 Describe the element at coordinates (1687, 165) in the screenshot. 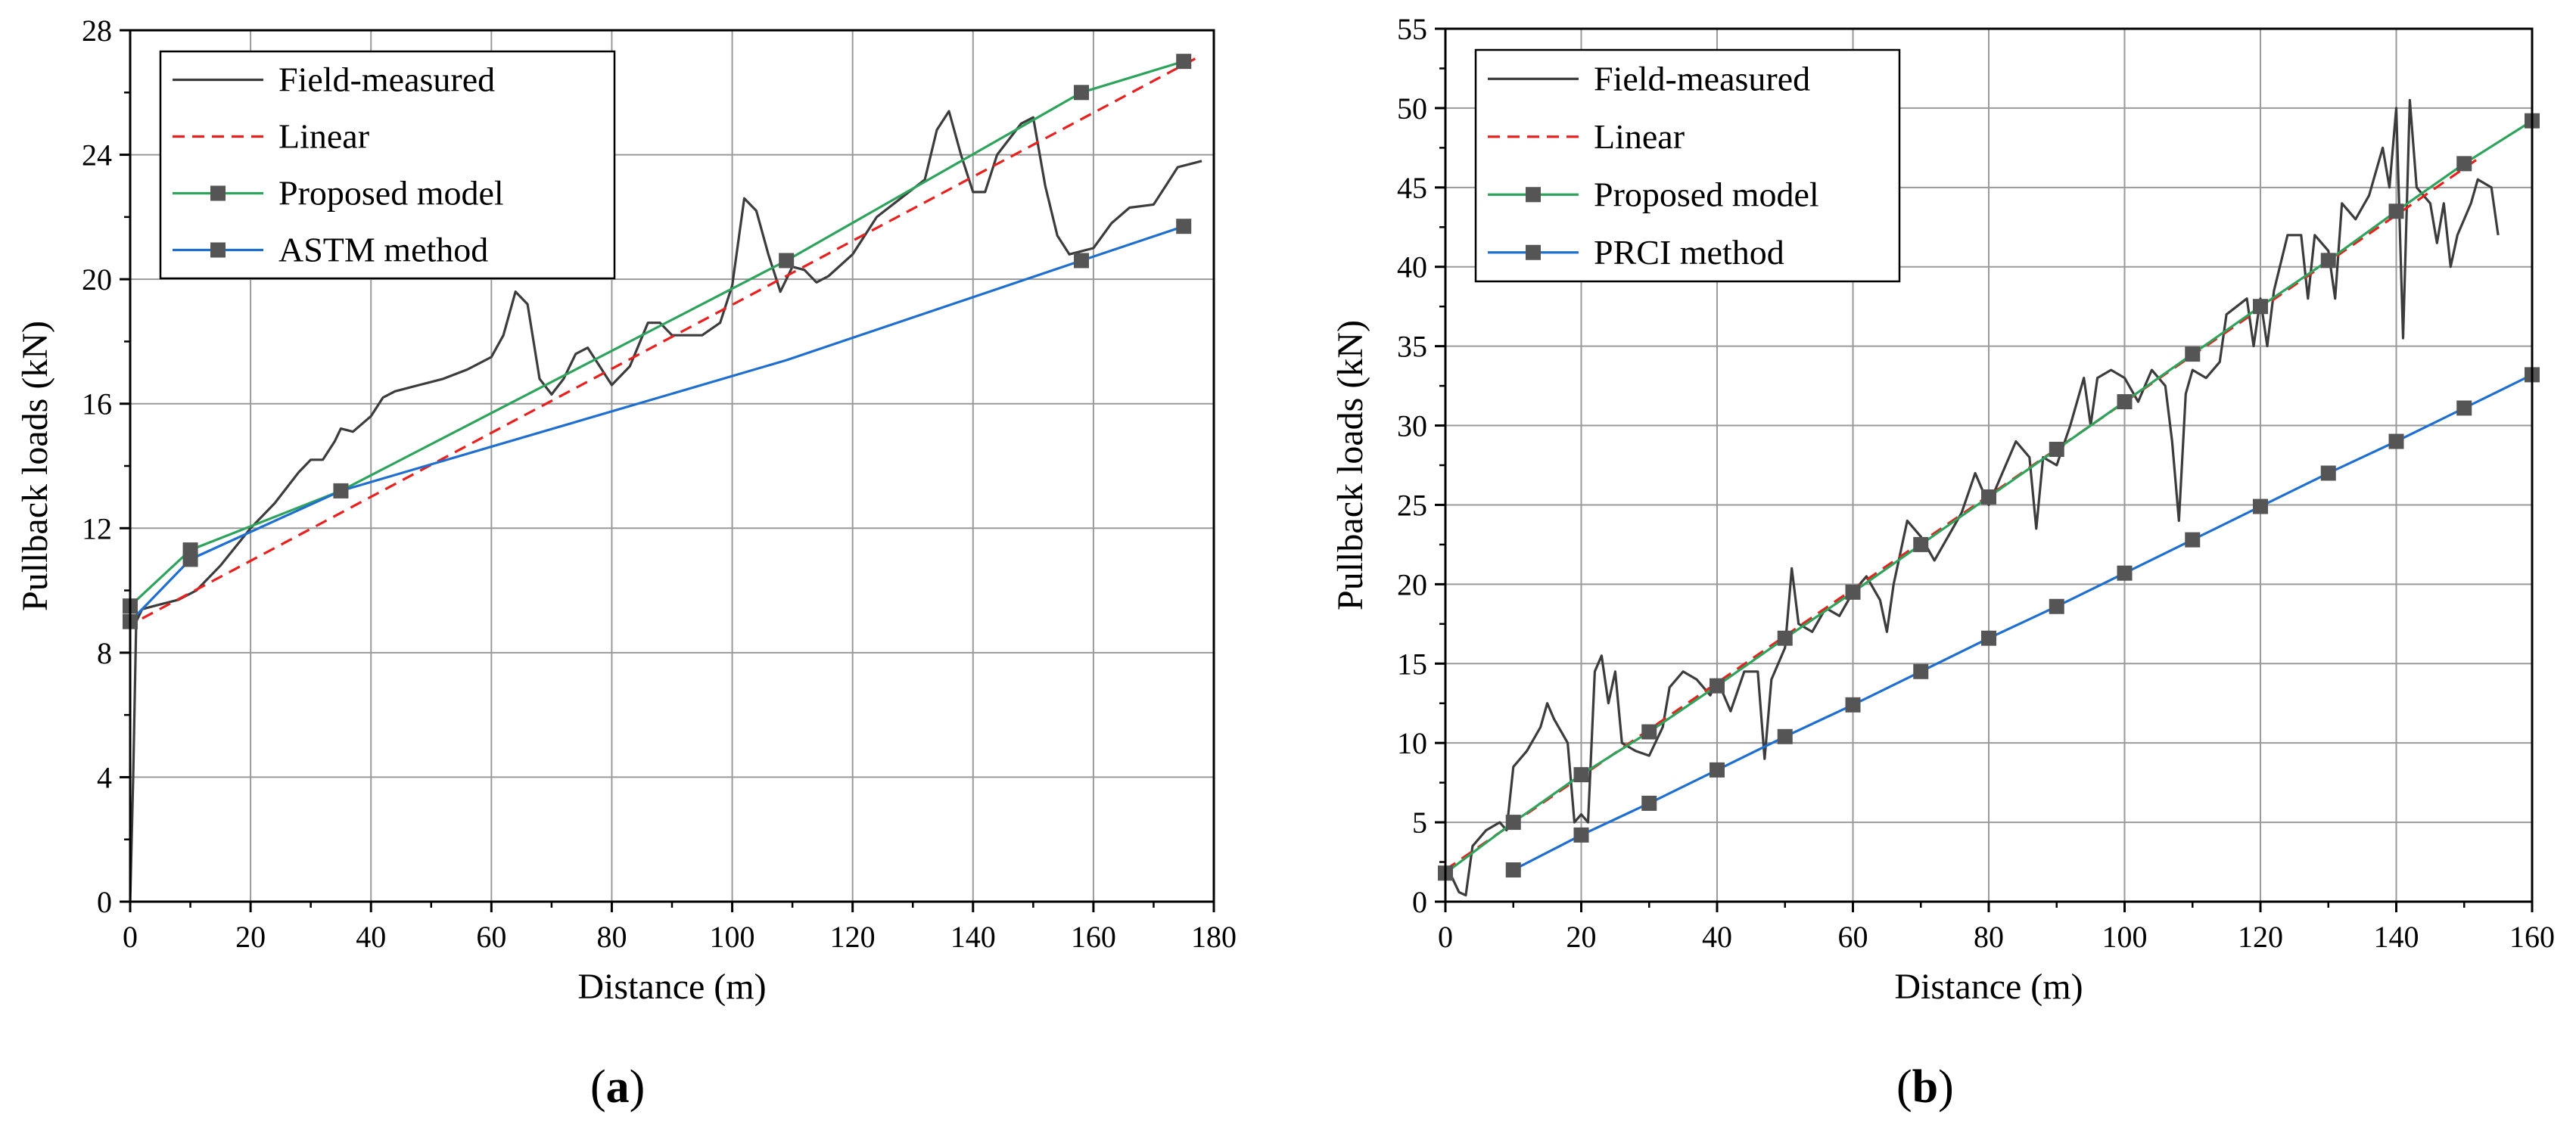

I see `legend-box-b` at that location.